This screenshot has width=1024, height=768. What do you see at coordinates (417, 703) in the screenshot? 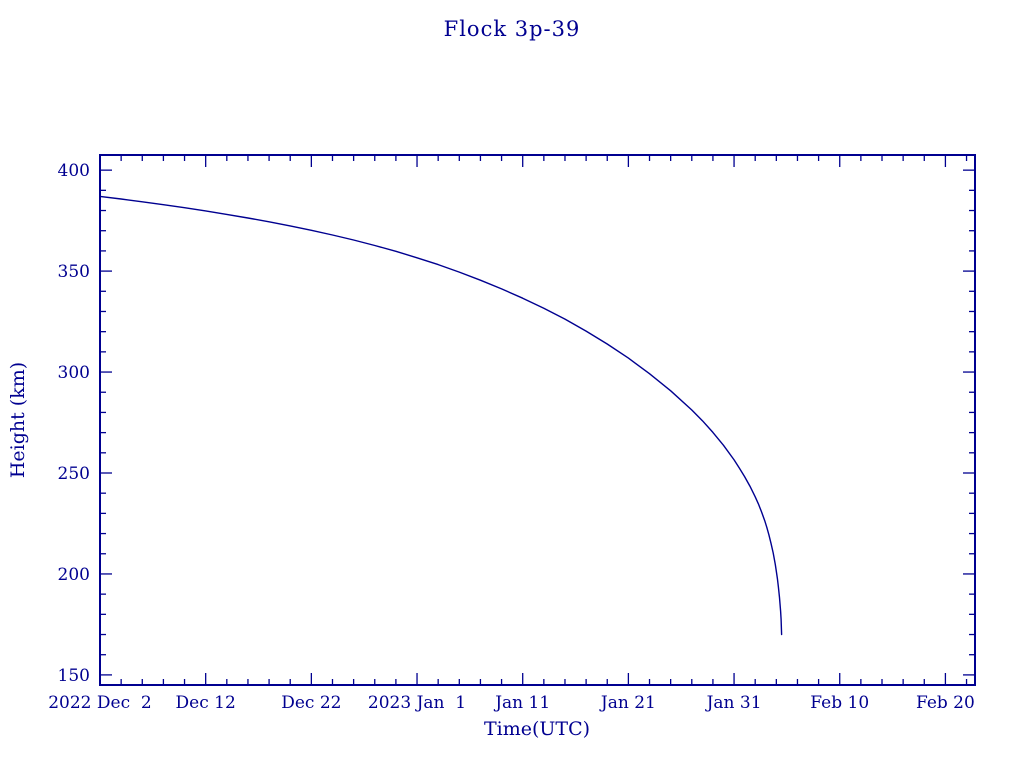
I see `x-tick-label: 2023 Jan 1` at bounding box center [417, 703].